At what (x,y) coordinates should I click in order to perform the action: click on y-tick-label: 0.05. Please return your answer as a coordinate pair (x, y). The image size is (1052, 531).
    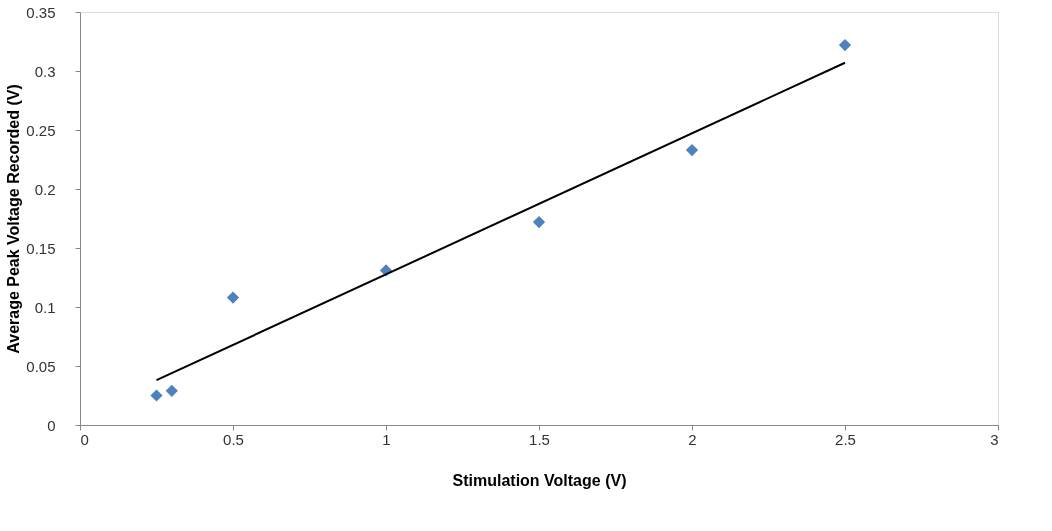
    Looking at the image, I should click on (41, 366).